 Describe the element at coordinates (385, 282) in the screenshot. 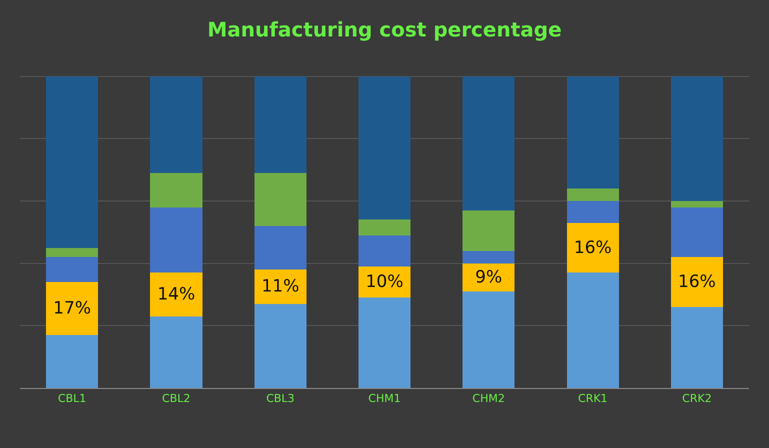

I see `data-label: 10%` at that location.